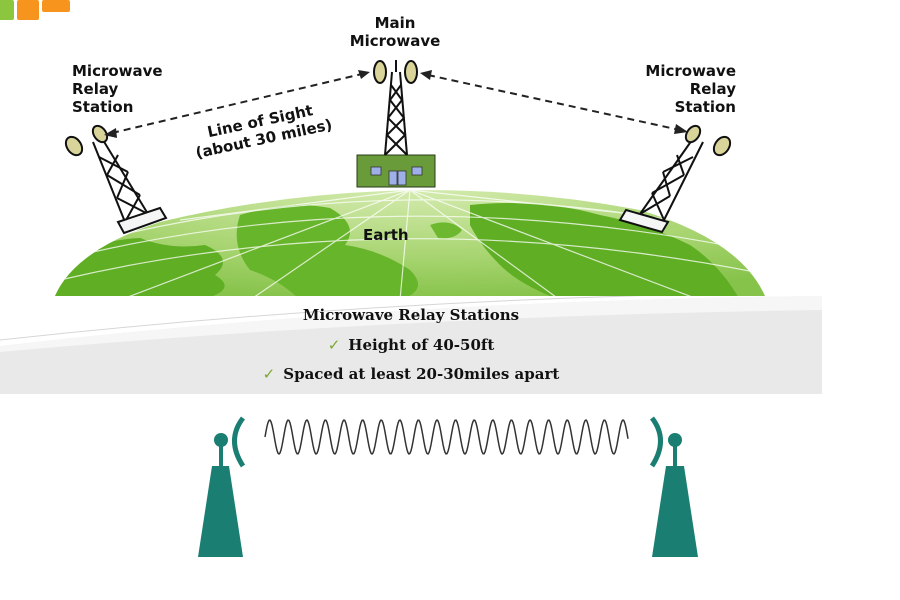  Describe the element at coordinates (95, 89) in the screenshot. I see `label-relay-left-line2: Relay` at that location.